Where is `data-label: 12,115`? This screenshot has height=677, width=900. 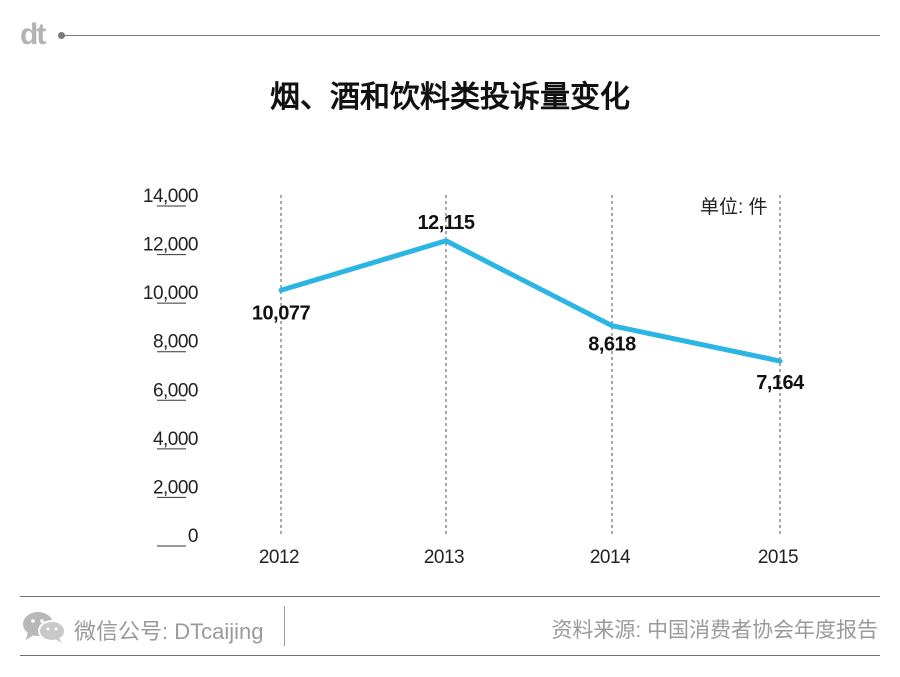 data-label: 12,115 is located at coordinates (445, 223).